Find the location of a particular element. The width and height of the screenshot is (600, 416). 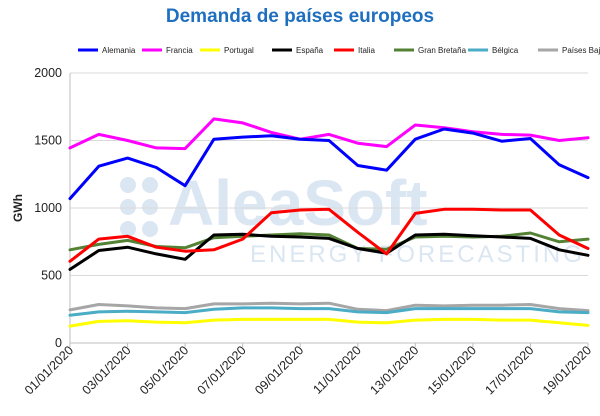

x-tick-label: 05/01/2020 is located at coordinates (164, 370).